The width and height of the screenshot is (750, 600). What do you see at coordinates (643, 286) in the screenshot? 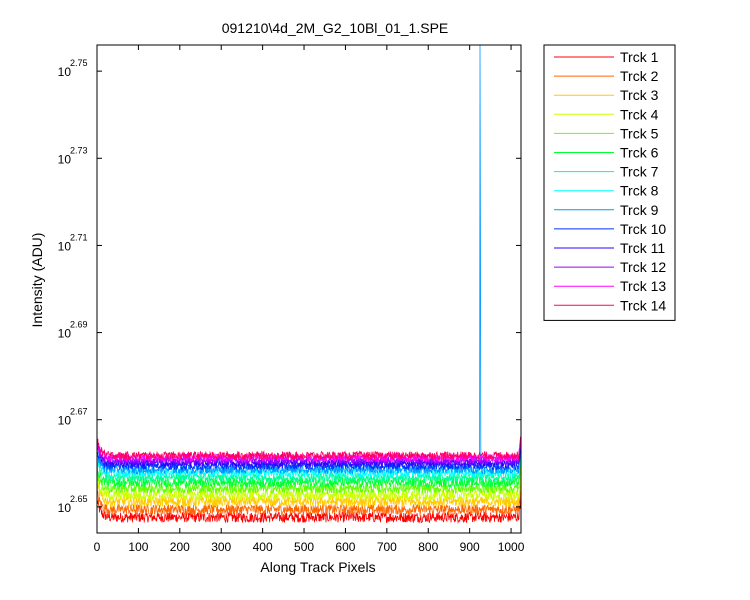
I see `legend-label: Trck 13` at bounding box center [643, 286].